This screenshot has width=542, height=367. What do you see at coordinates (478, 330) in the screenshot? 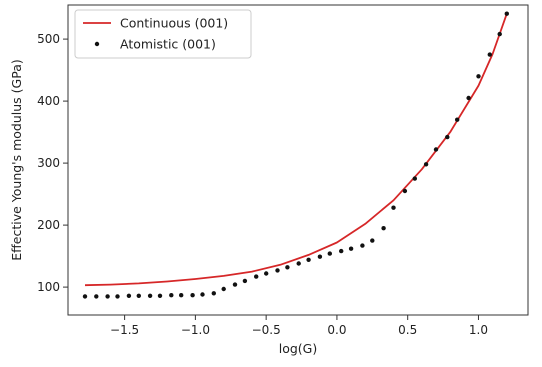
I see `x-tick-label: 1.0` at bounding box center [478, 330].